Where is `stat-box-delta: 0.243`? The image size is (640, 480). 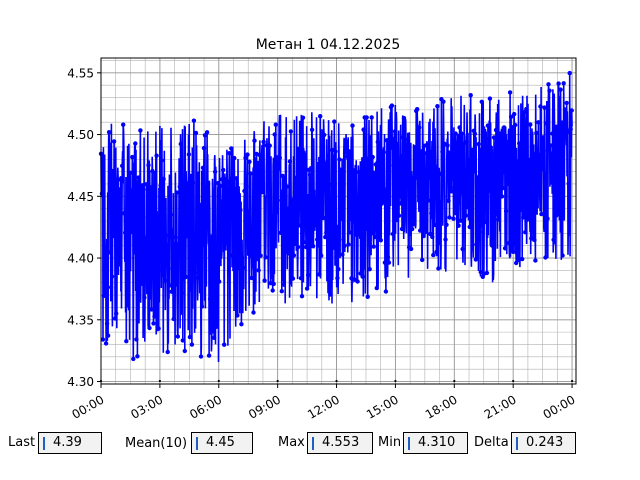 stat-box-delta: 0.243 is located at coordinates (543, 443).